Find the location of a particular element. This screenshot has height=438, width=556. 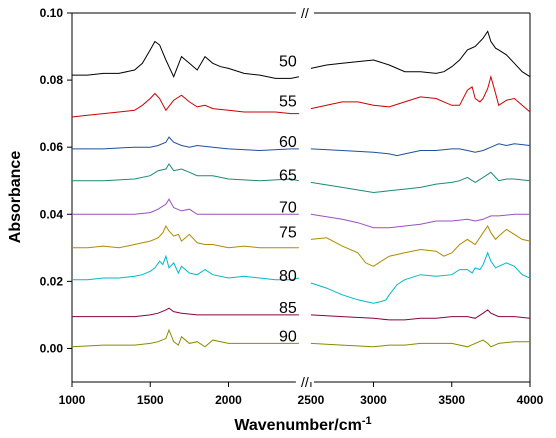

x-axis-title-text: Wavenumber/cm is located at coordinates (297, 425).